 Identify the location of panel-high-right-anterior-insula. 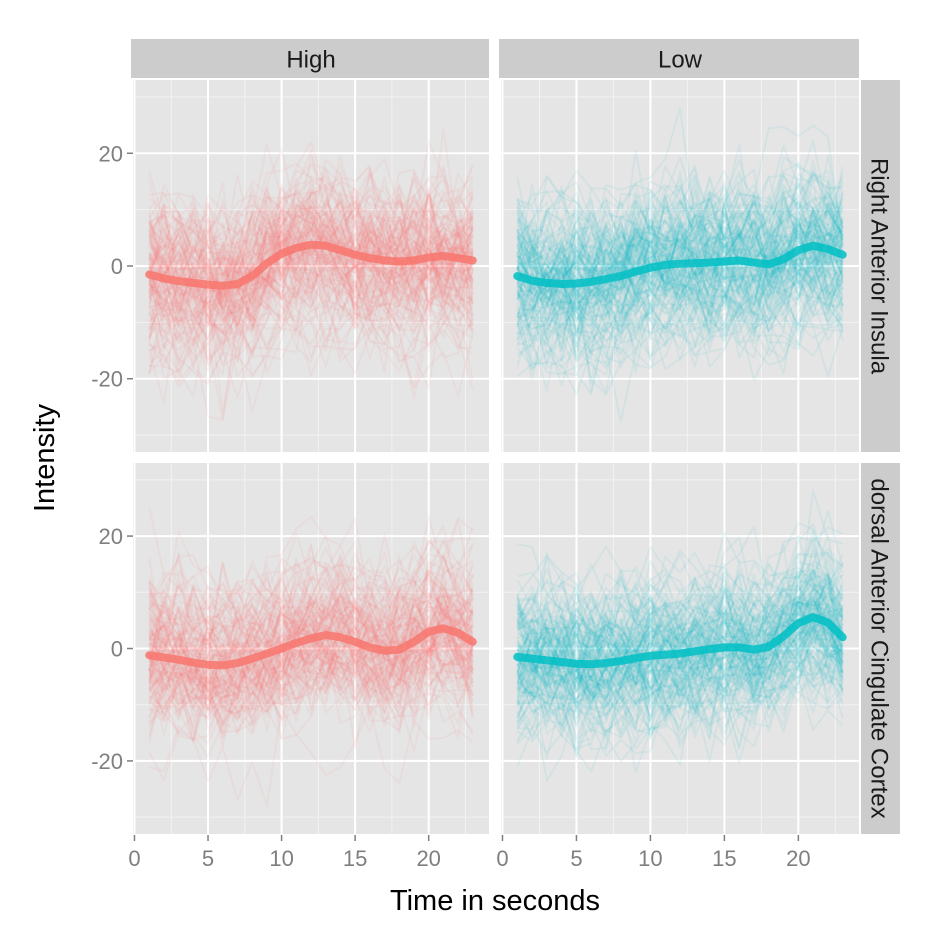
(311, 266).